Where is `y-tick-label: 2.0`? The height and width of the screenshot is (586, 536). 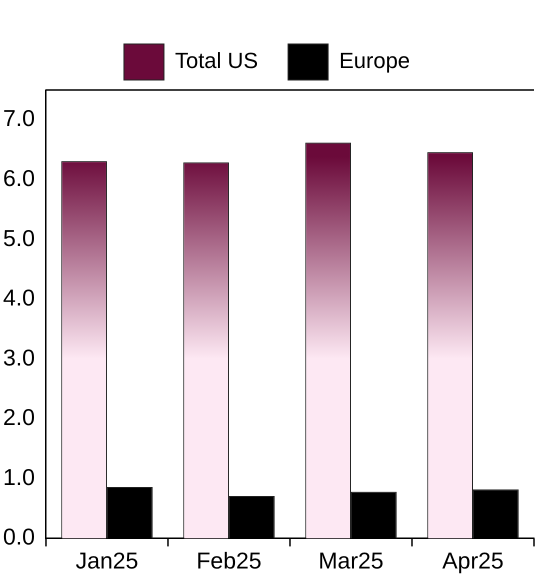 y-tick-label: 2.0 is located at coordinates (18, 417).